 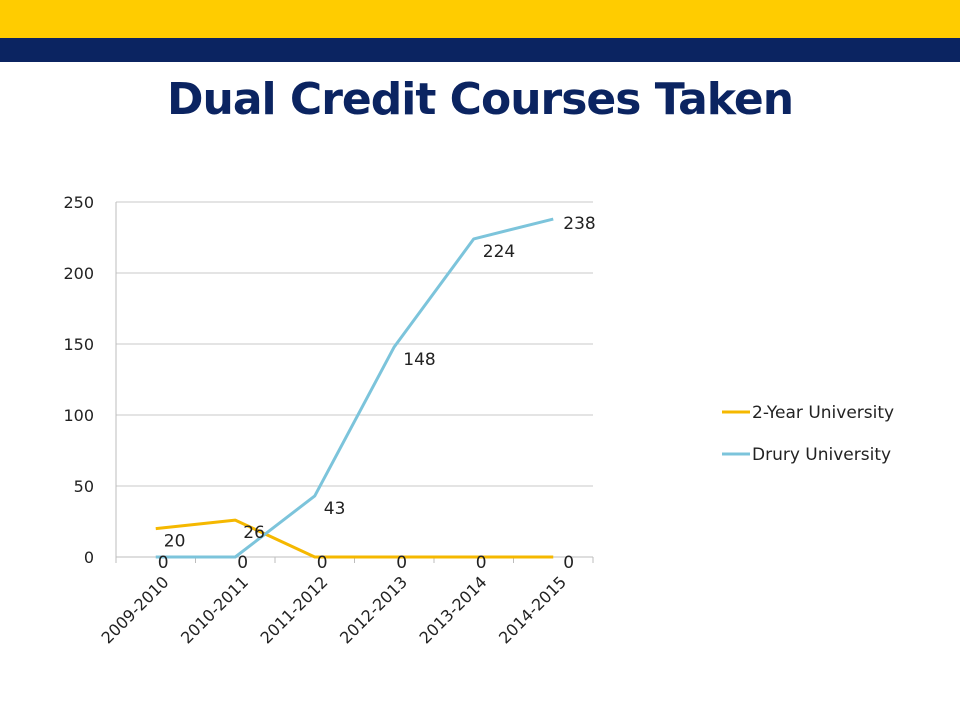 What do you see at coordinates (78, 202) in the screenshot?
I see `y-tick-label: 250` at bounding box center [78, 202].